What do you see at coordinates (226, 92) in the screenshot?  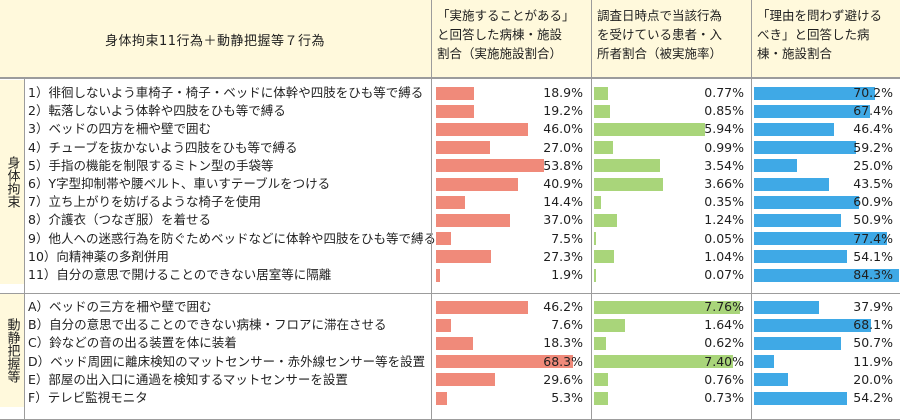 I see `row-label: 1）徘徊しないよう車椅子・椅子・ベッドに体幹や四肢をひも等で縛る` at bounding box center [226, 92].